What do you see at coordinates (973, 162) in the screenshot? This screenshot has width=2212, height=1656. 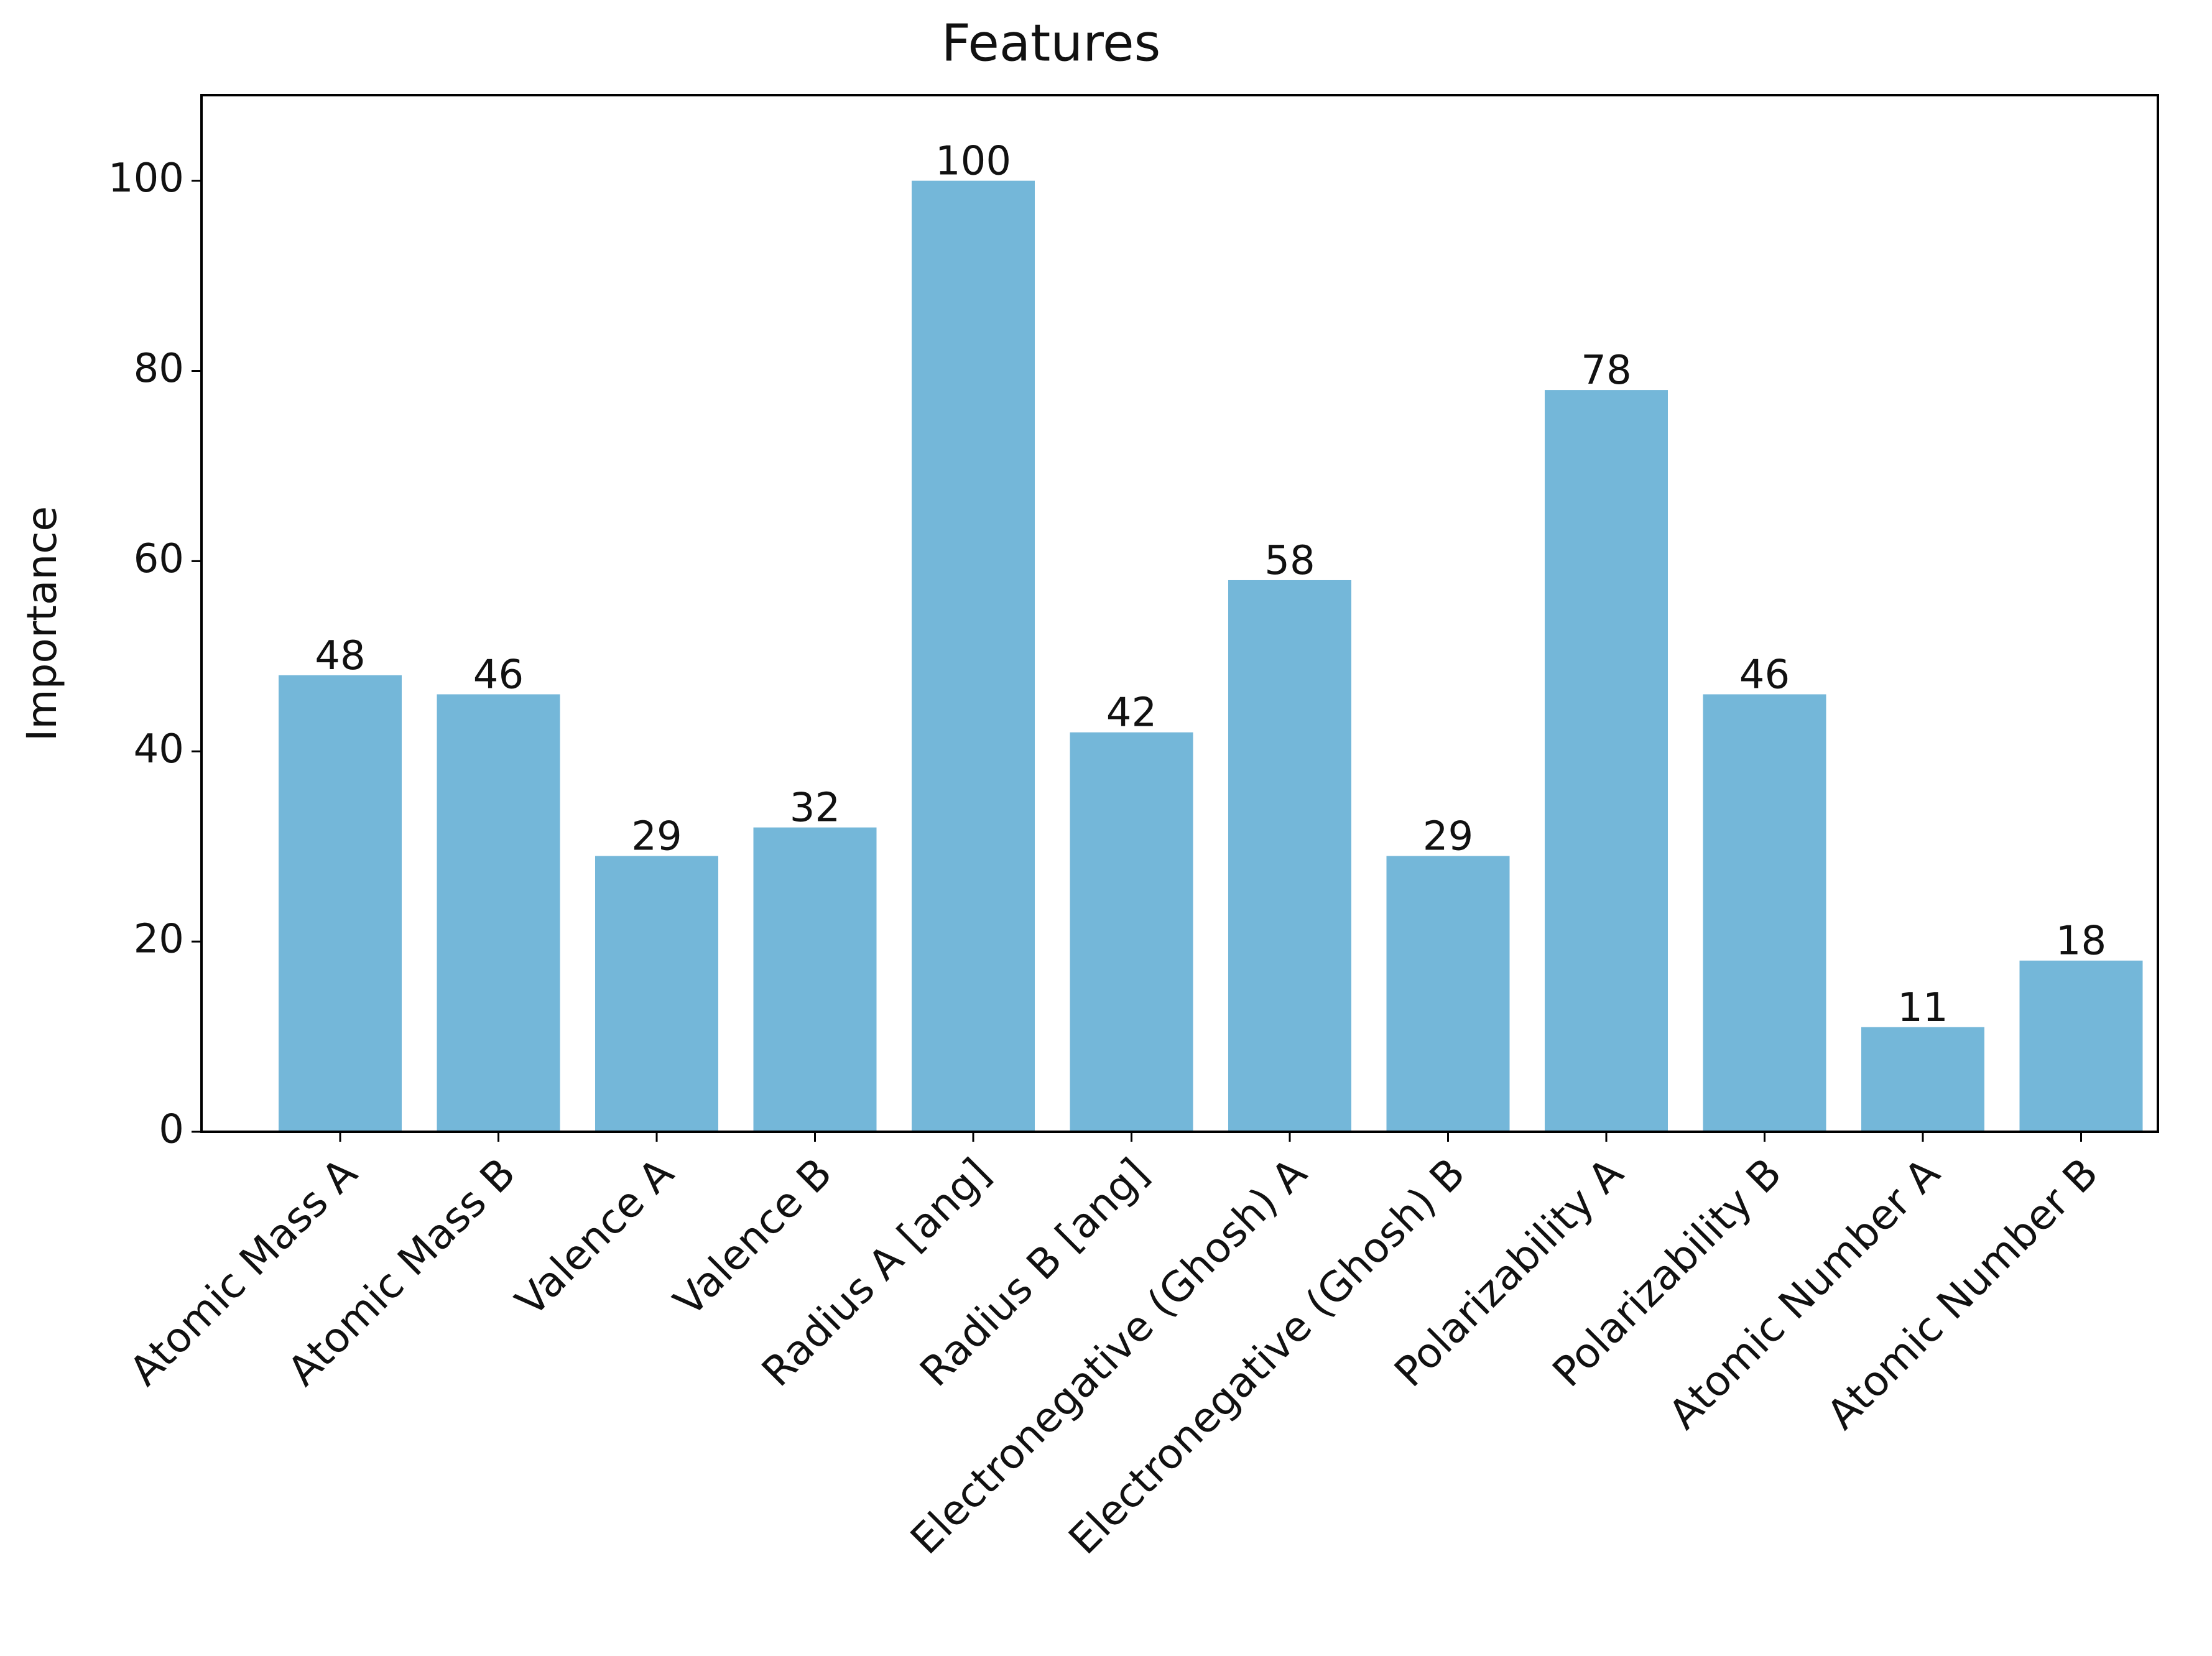 I see `data-label: 100` at bounding box center [973, 162].